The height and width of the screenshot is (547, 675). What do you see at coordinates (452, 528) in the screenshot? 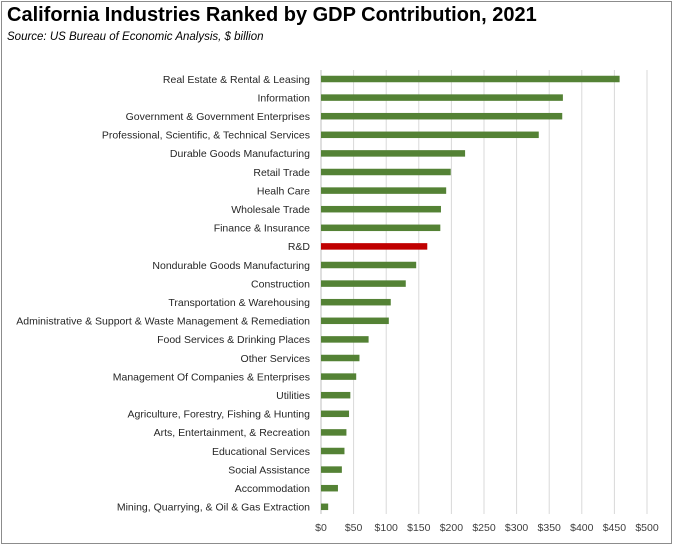
I see `x-tick-label: $200` at bounding box center [452, 528].